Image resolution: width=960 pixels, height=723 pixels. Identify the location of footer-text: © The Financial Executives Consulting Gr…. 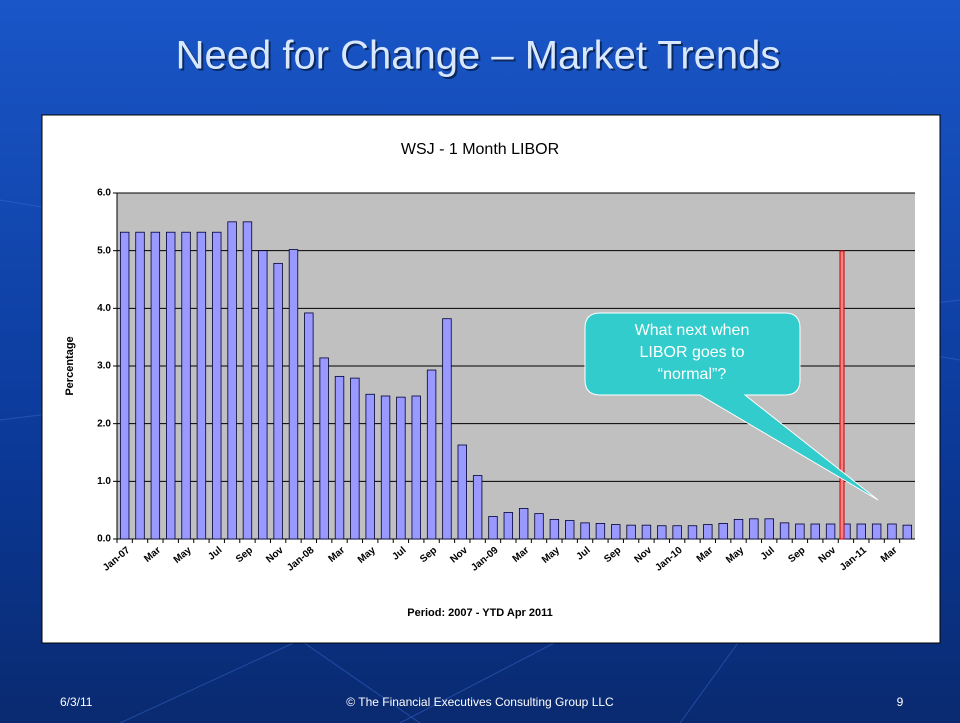
(480, 702).